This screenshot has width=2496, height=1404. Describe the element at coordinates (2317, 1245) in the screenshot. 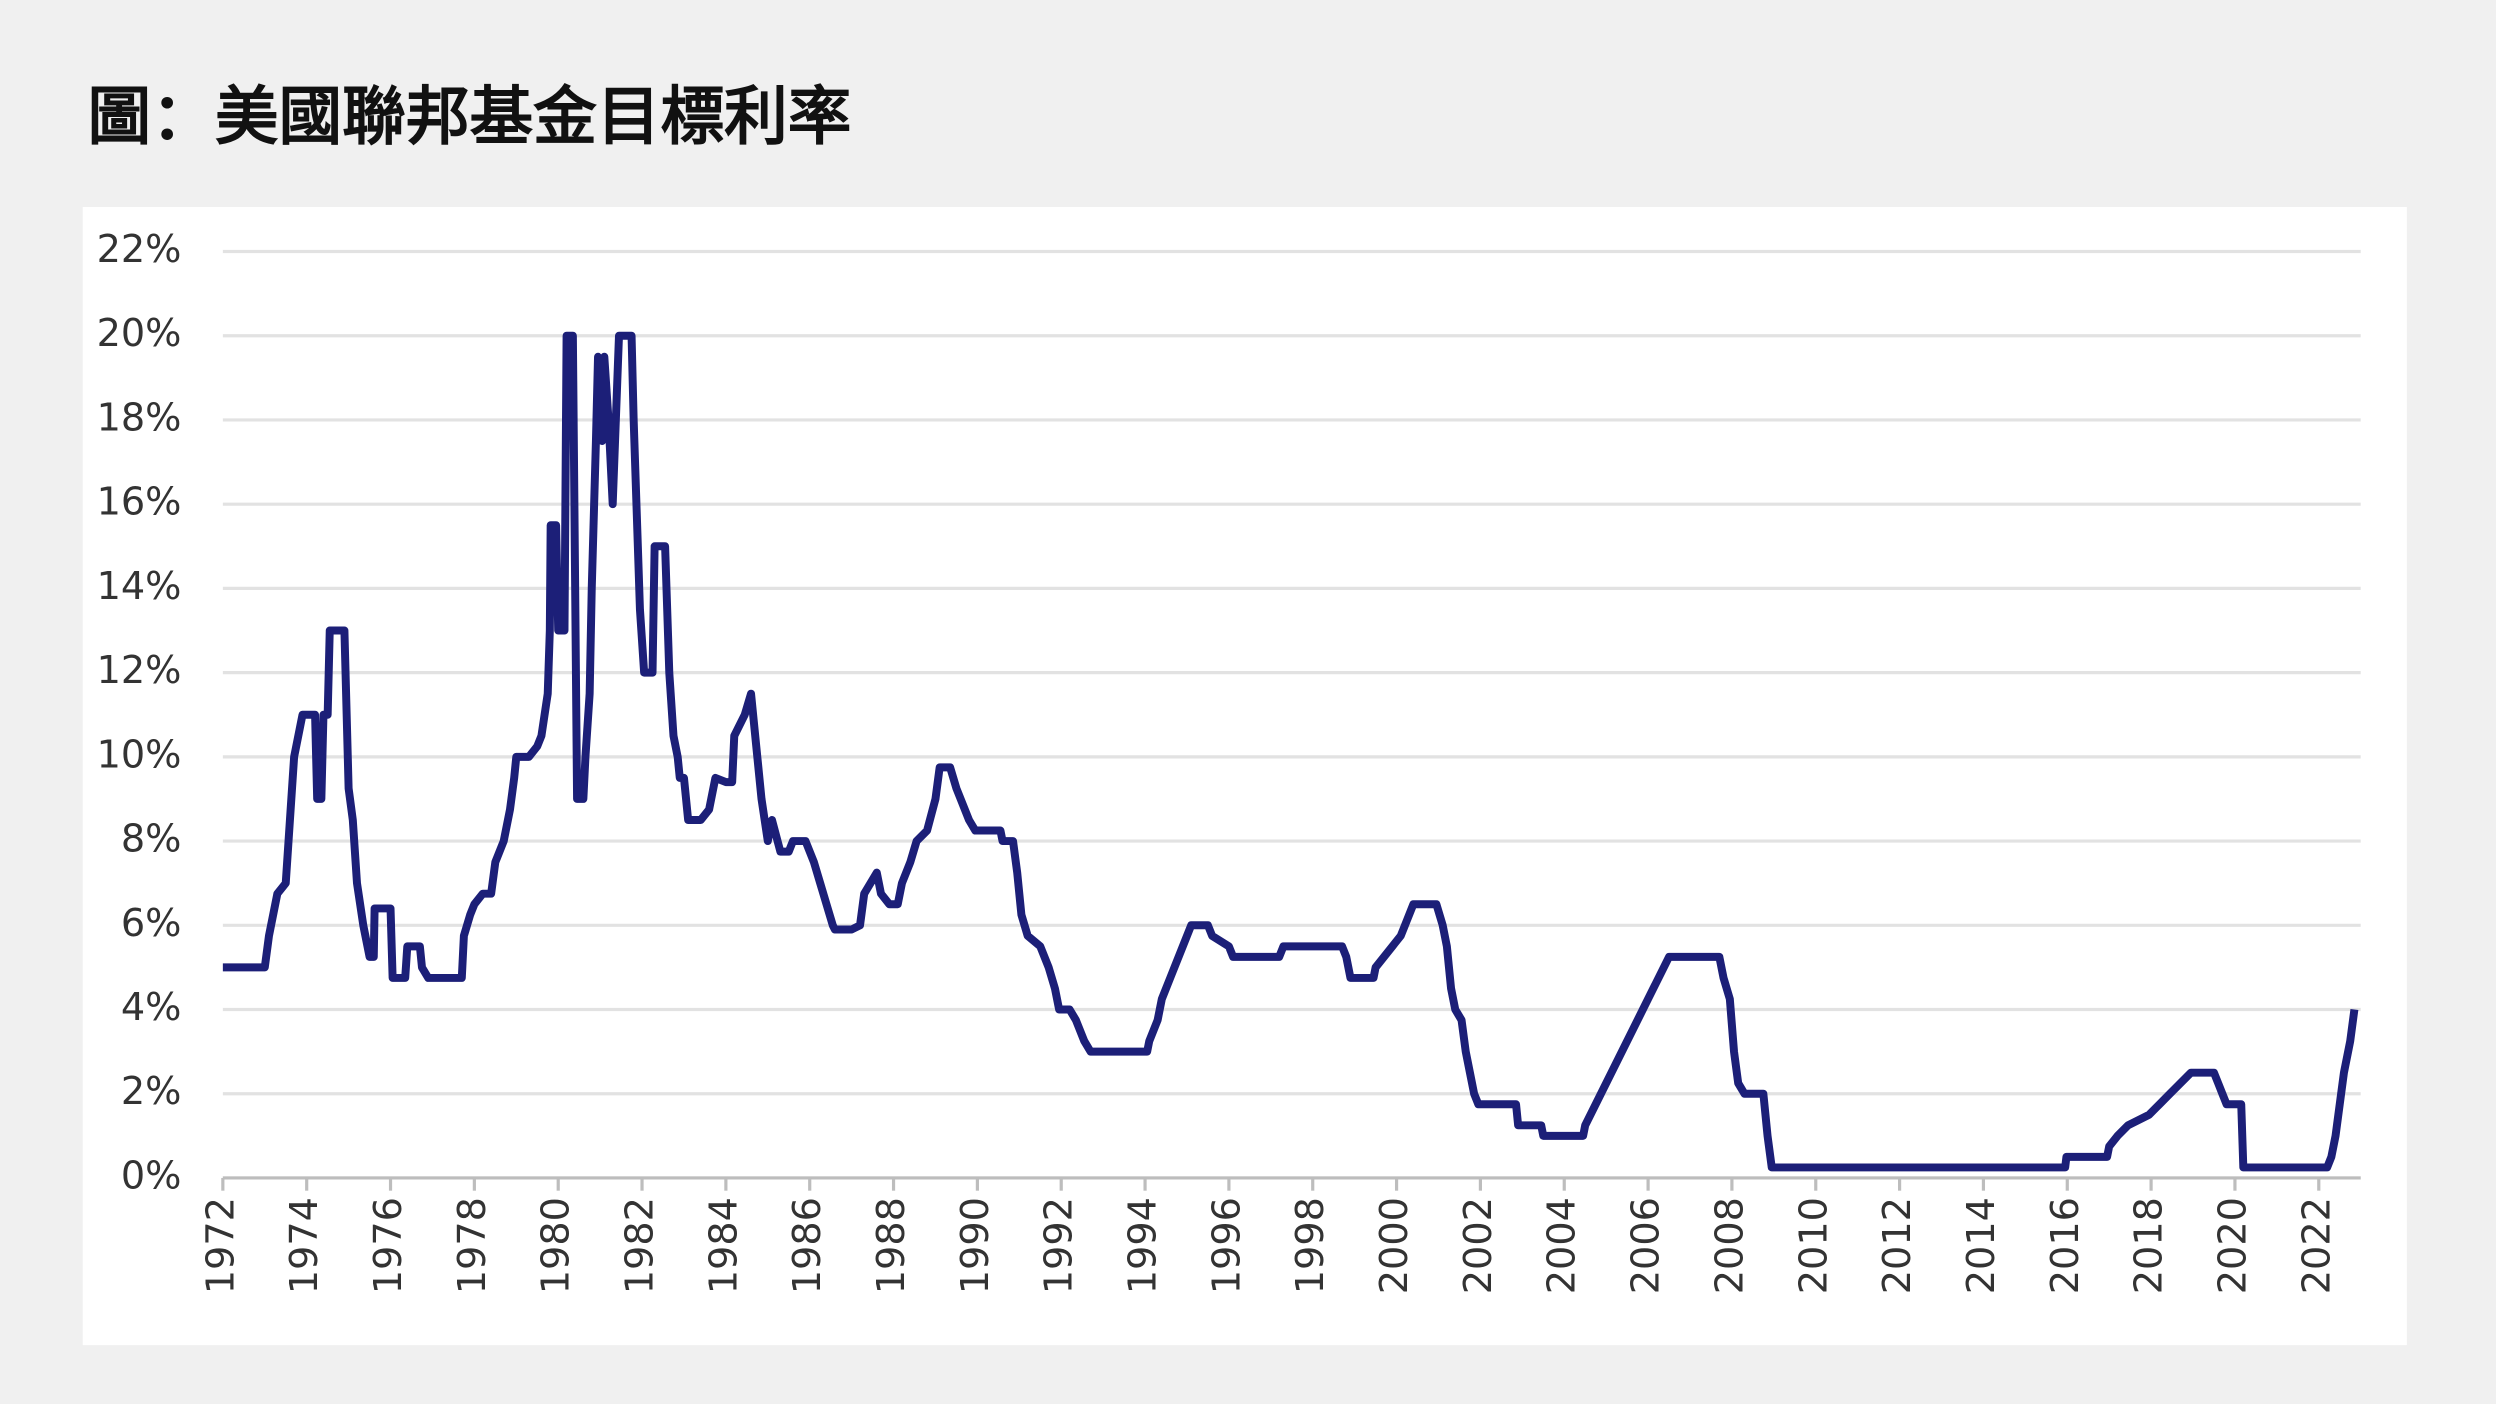

I see `x-tick-label: 2022` at that location.